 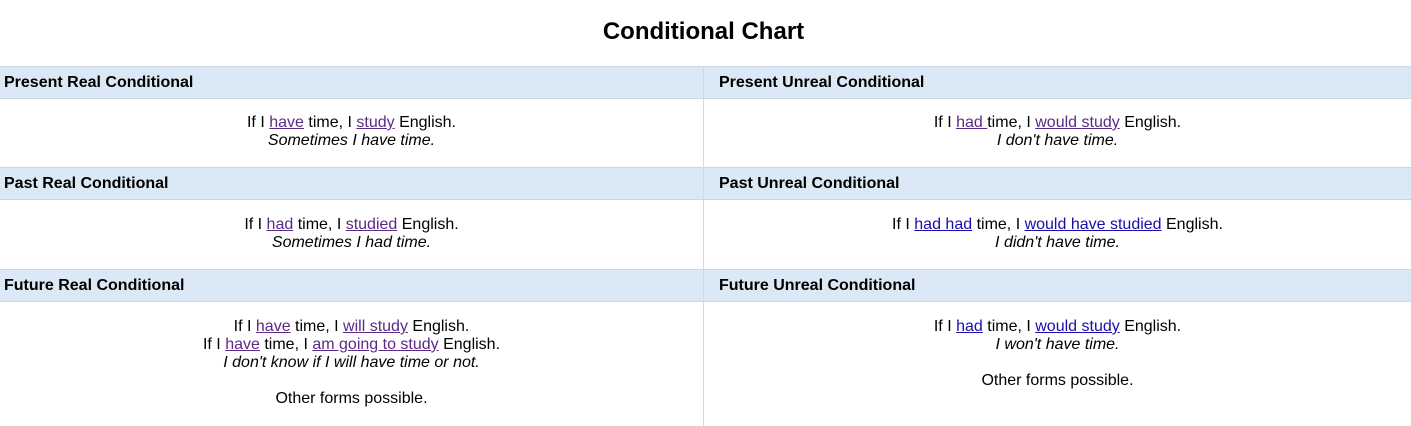 What do you see at coordinates (1057, 242) in the screenshot?
I see `past-unreal-note: I didn't have time.` at bounding box center [1057, 242].